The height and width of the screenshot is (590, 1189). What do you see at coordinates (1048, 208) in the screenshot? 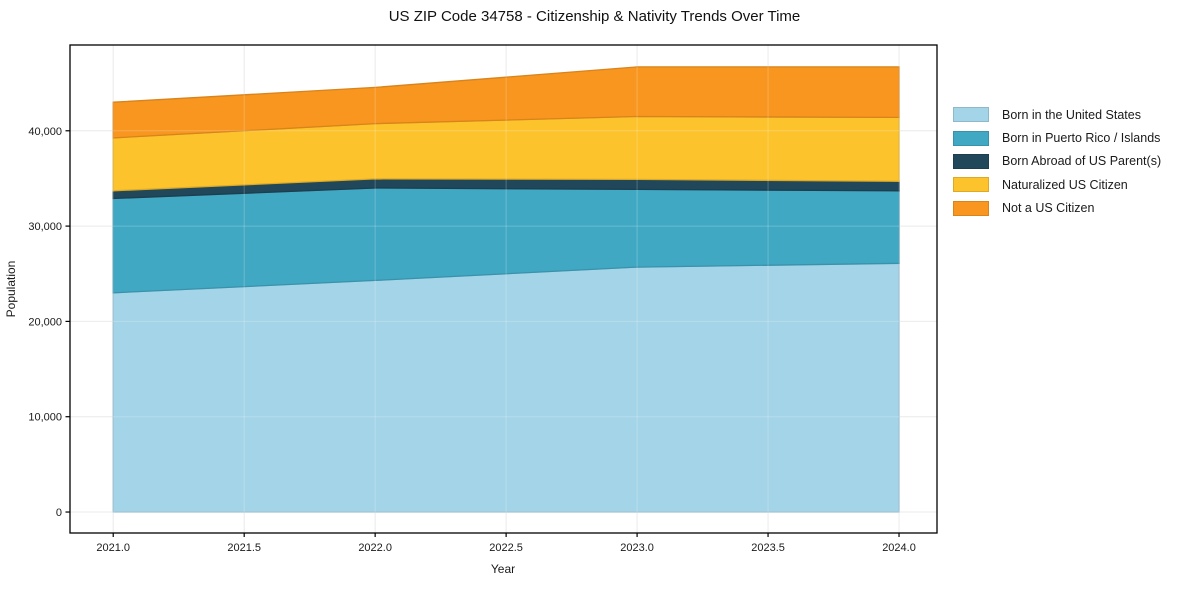
I see `legend-label: Not a US Citizen` at bounding box center [1048, 208].